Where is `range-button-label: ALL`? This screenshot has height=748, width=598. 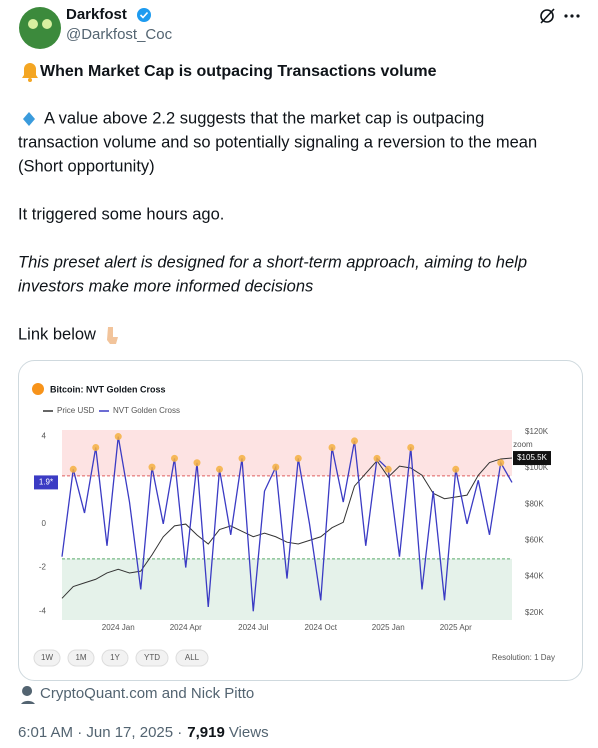
range-button-label: ALL is located at coordinates (192, 657).